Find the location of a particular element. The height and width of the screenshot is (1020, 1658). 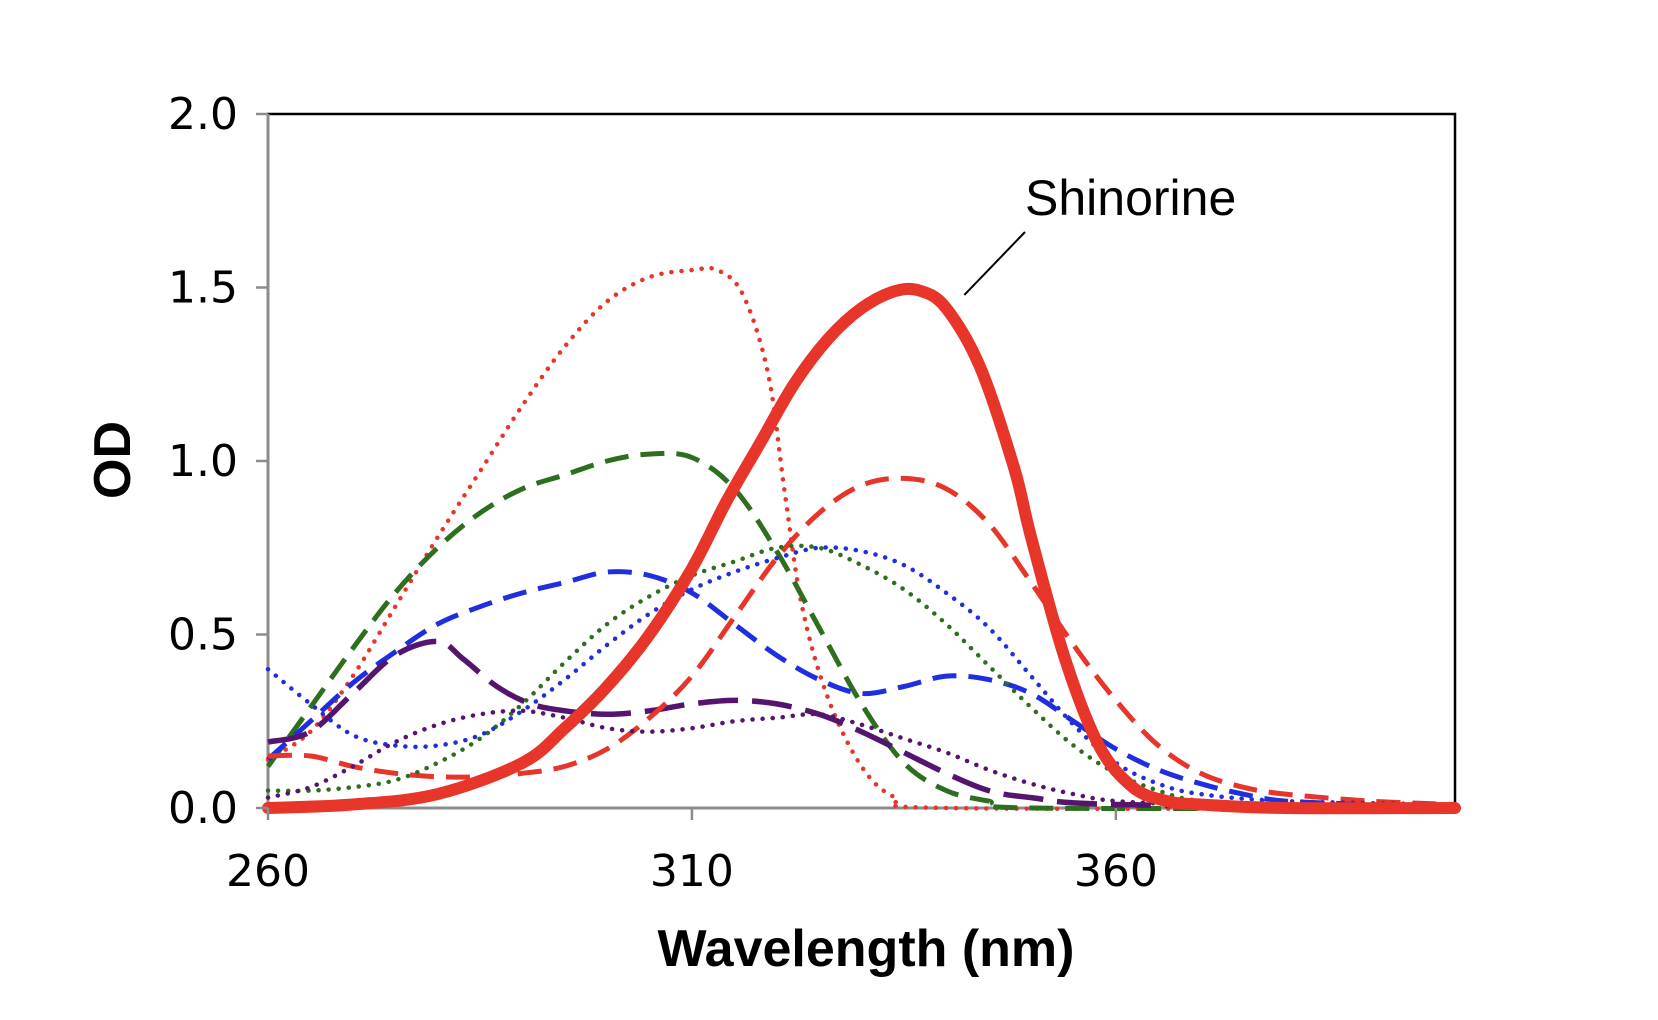

annotation-leader-line is located at coordinates (994, 263).